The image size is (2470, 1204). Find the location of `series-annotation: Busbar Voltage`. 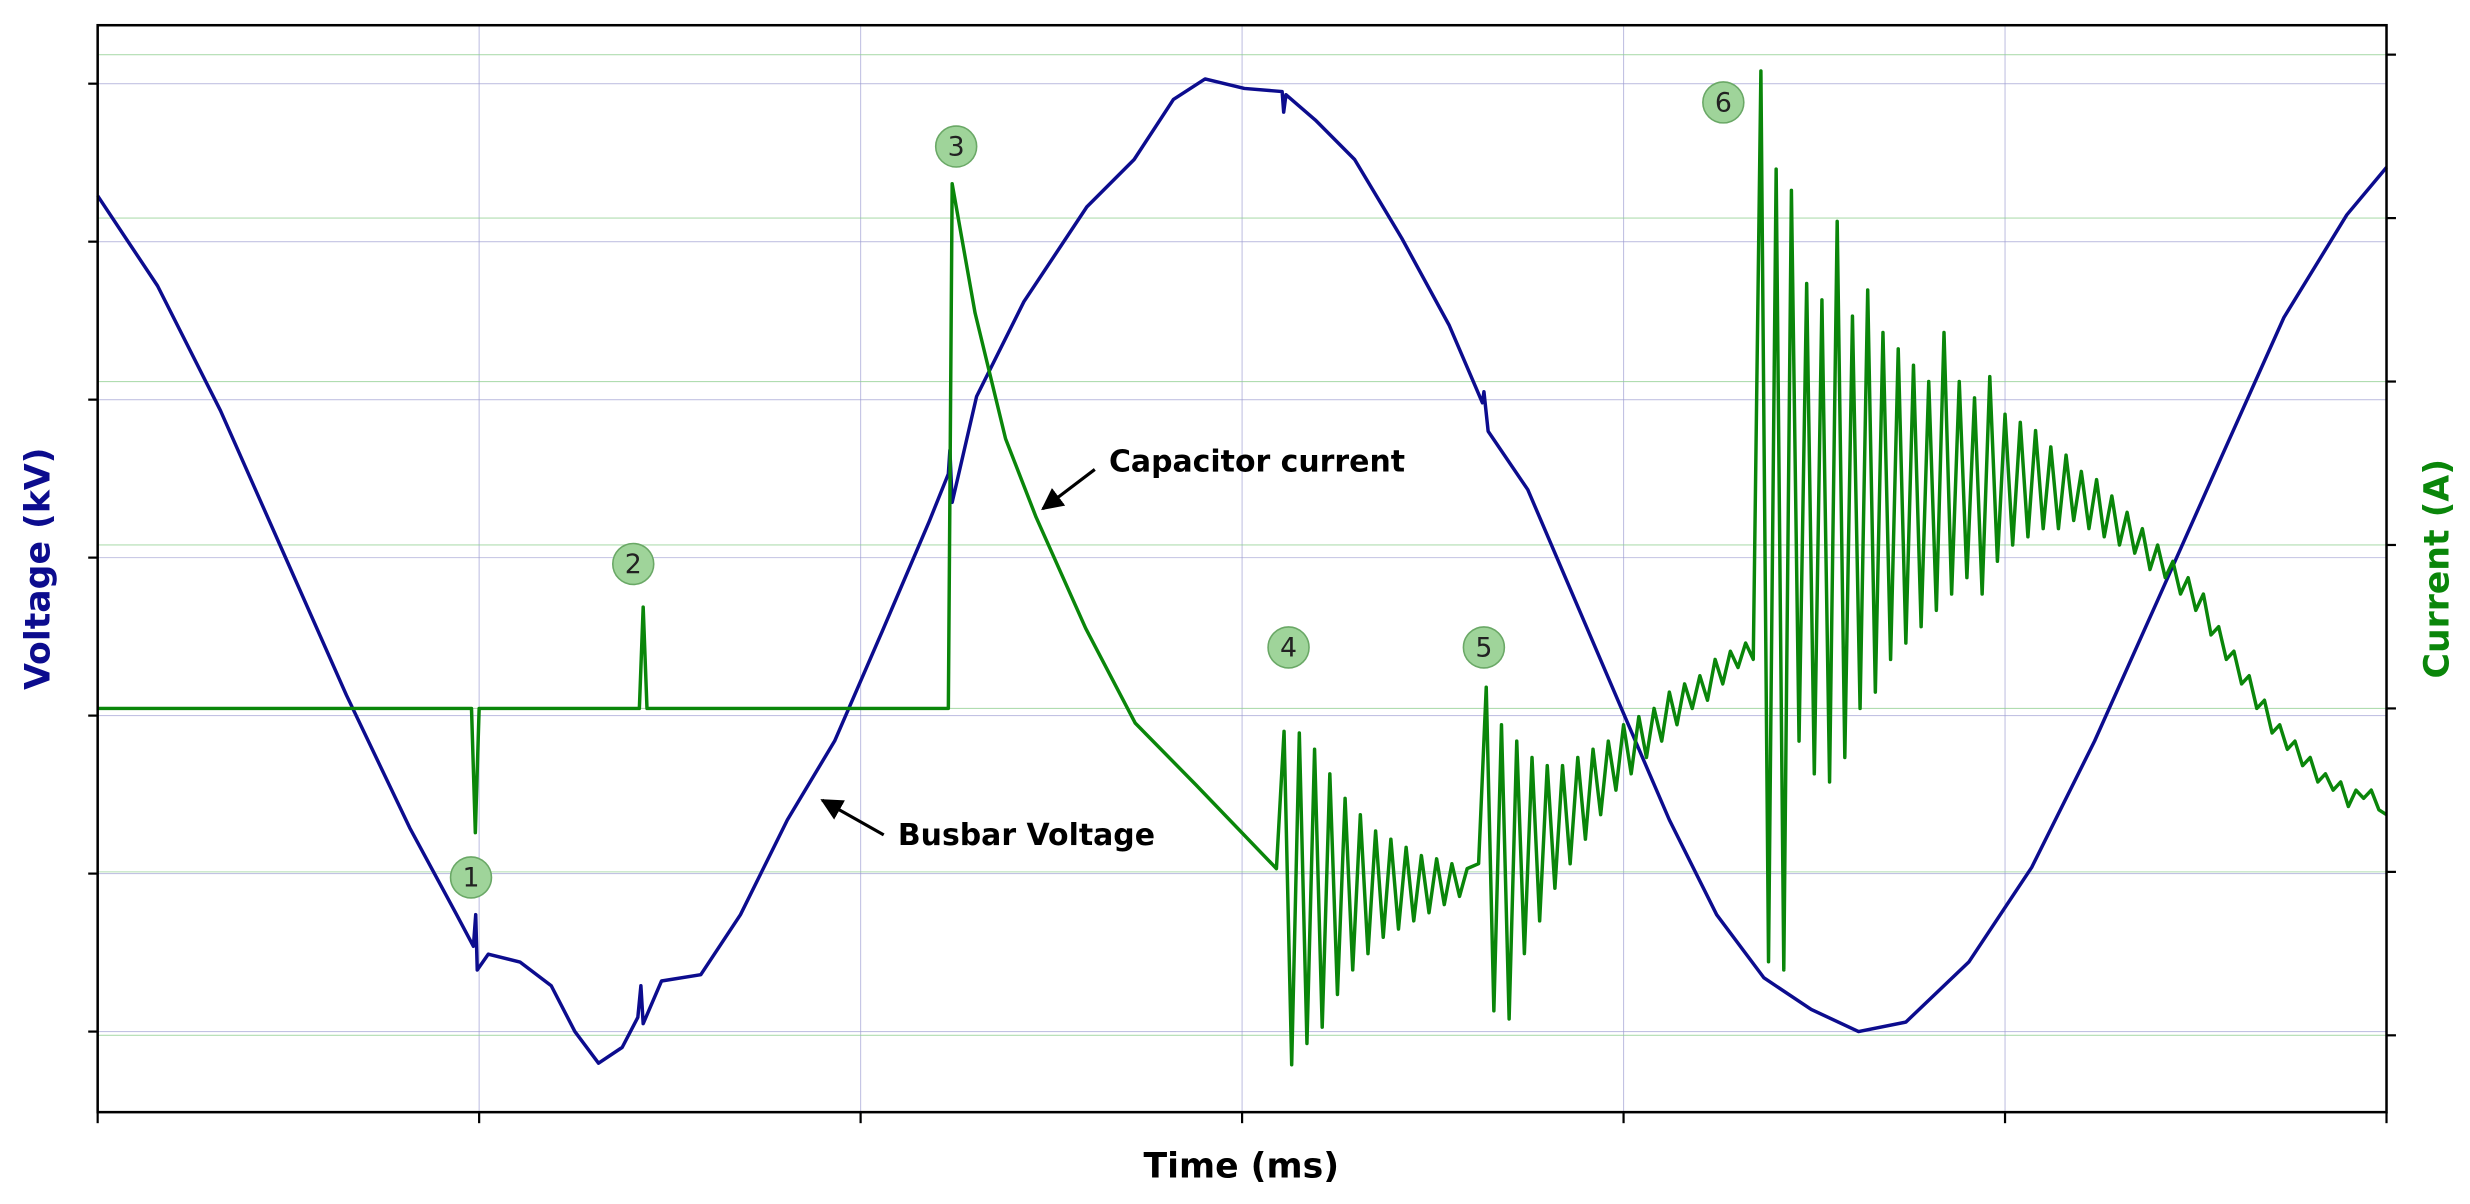

series-annotation: Busbar Voltage is located at coordinates (1026, 835).